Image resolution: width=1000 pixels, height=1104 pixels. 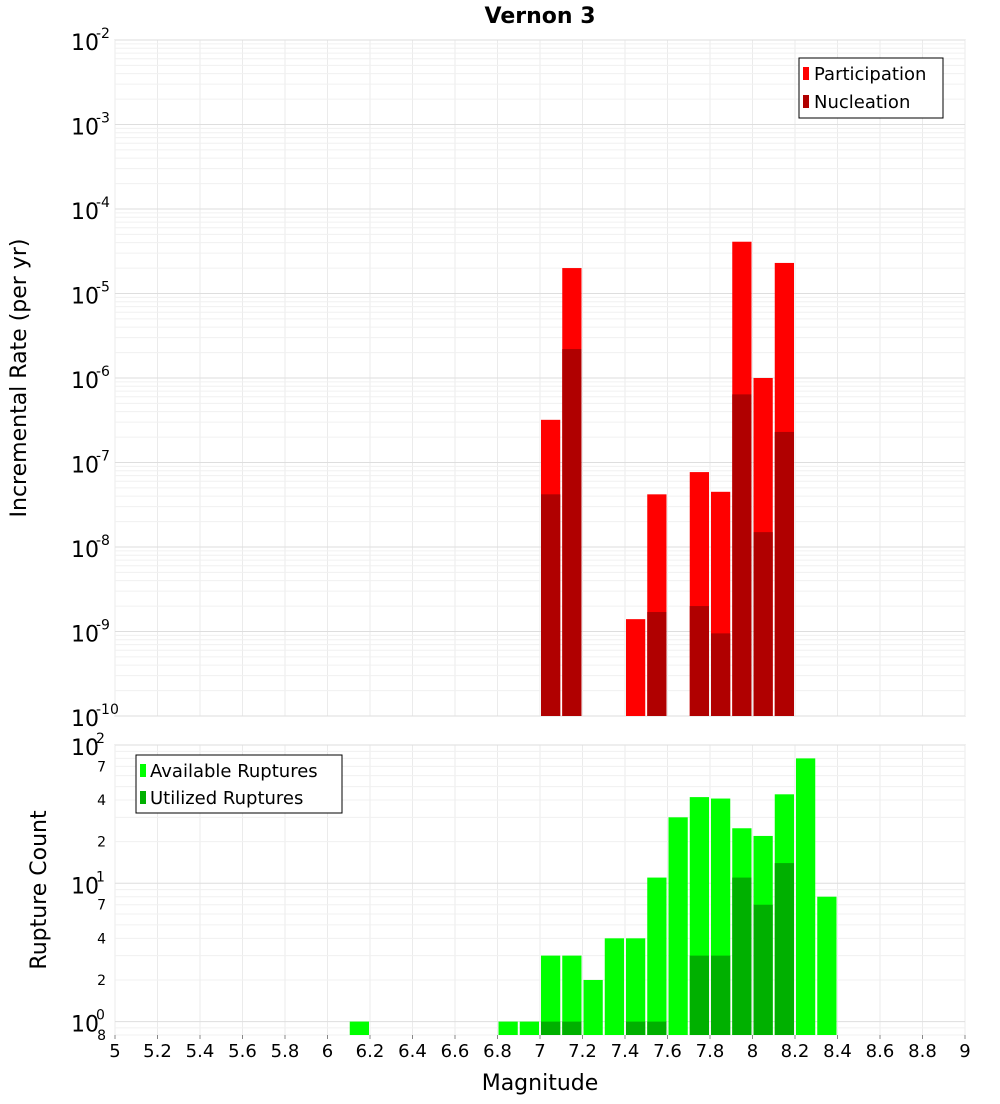 I want to click on count-y-tick-exponent: 0, so click(x=100, y=1016).